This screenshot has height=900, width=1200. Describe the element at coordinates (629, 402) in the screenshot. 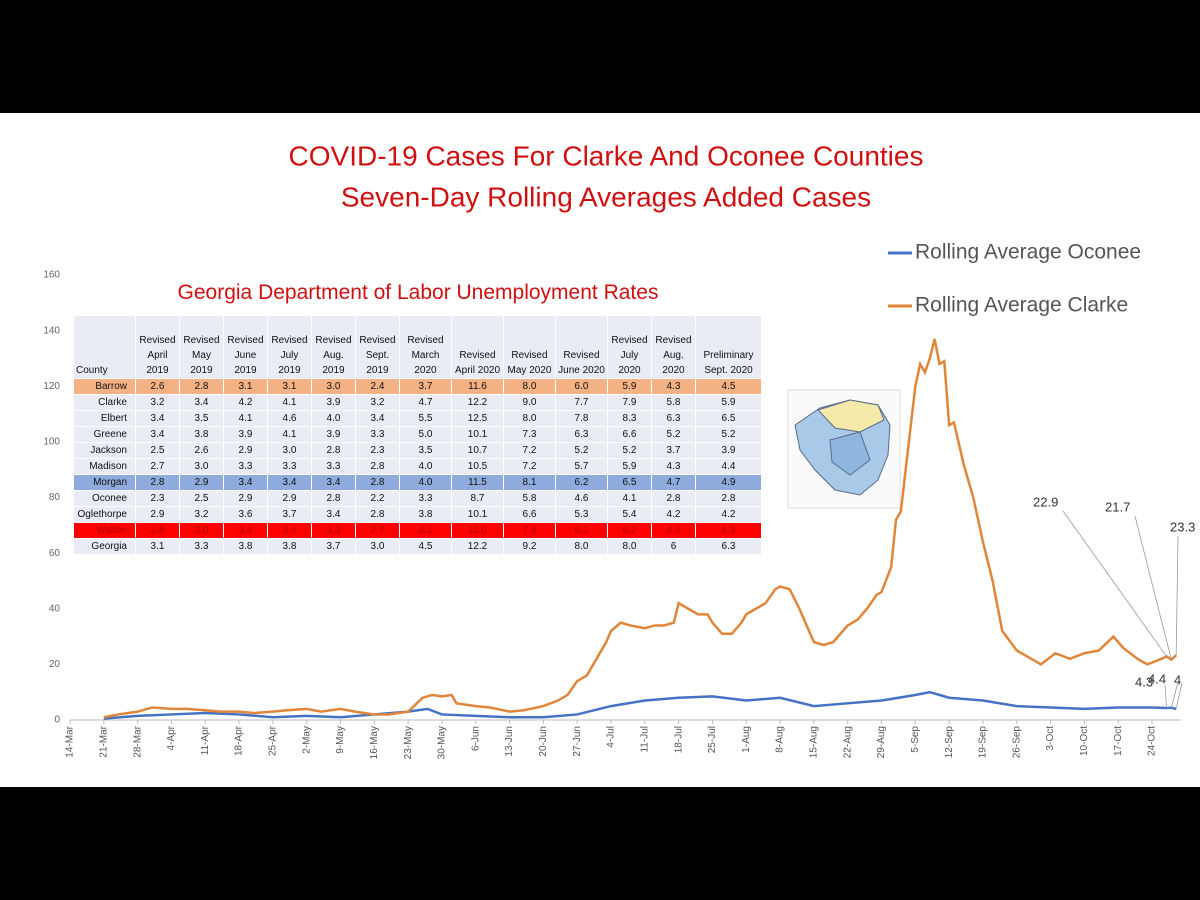

I see `table-cell: 7.9` at that location.